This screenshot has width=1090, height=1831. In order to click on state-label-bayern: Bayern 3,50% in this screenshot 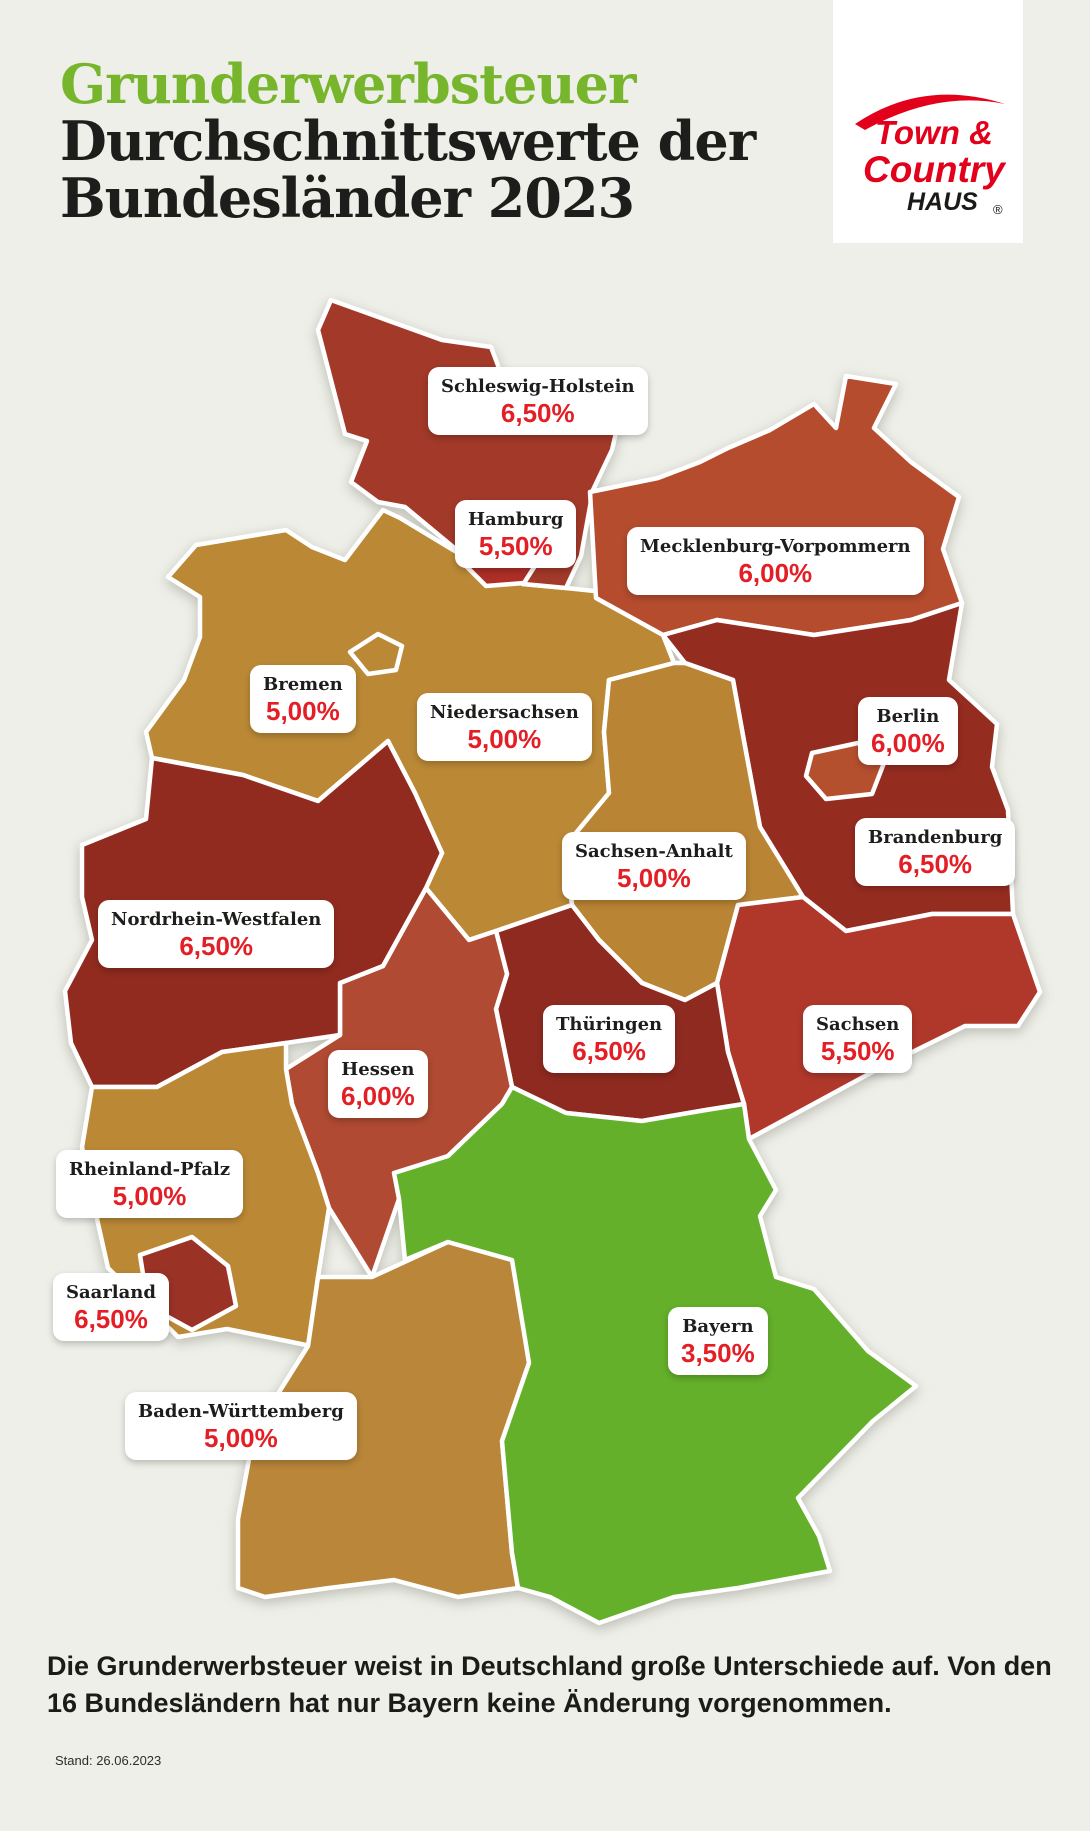, I will do `click(718, 1341)`.